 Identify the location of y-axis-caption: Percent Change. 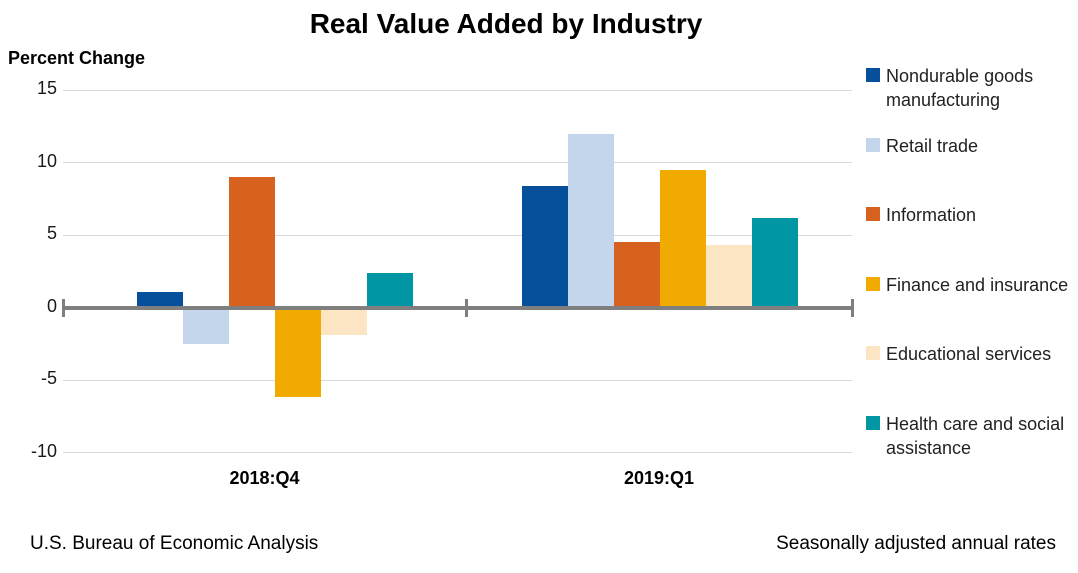
(77, 58).